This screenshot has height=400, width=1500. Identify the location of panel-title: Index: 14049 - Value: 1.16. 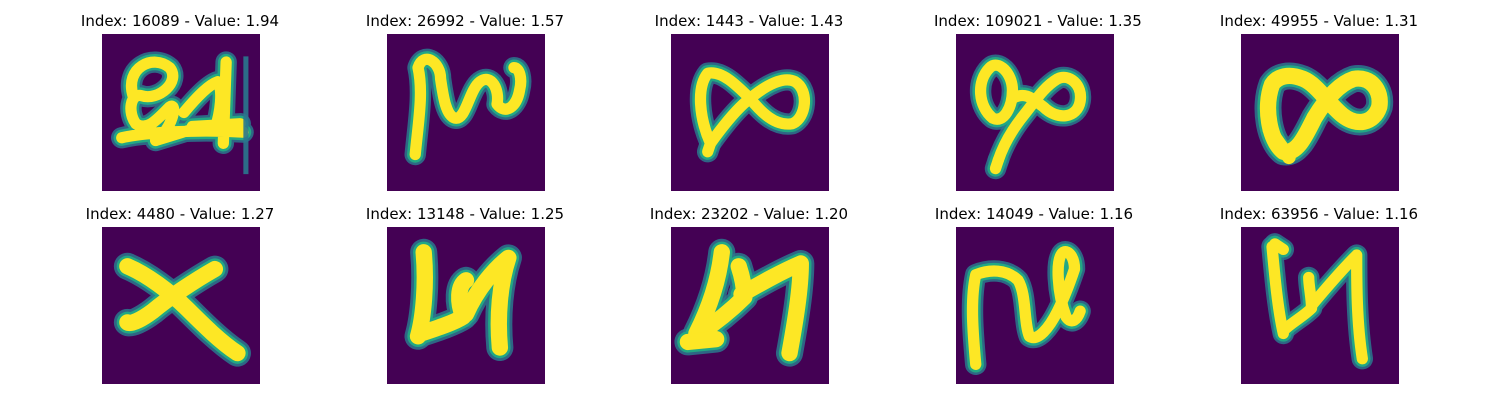
(1034, 214).